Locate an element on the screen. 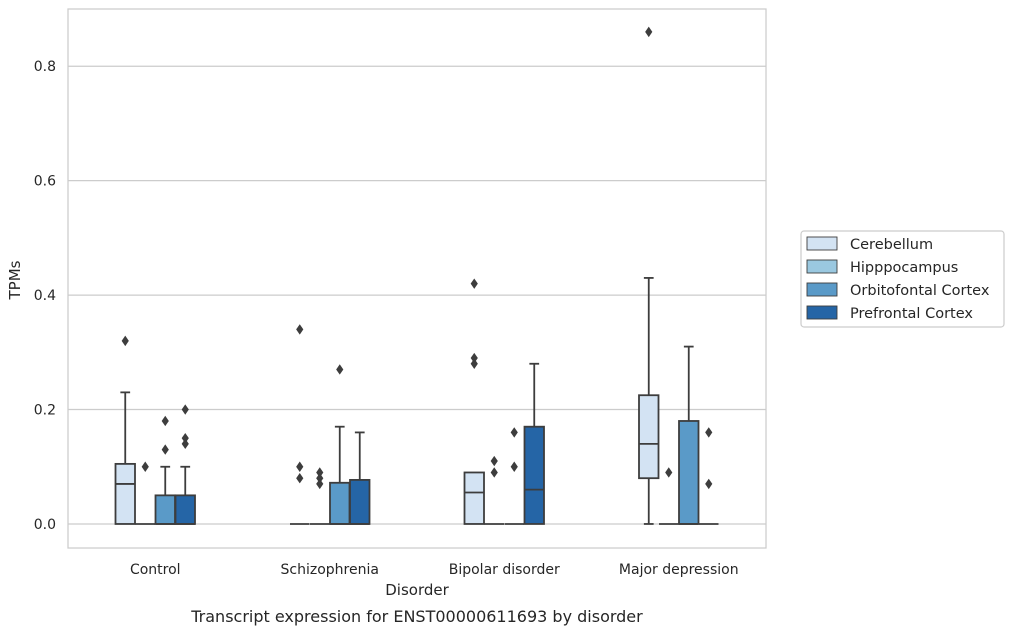 This screenshot has height=634, width=1014. y-tick-label: 0.6 is located at coordinates (45, 182).